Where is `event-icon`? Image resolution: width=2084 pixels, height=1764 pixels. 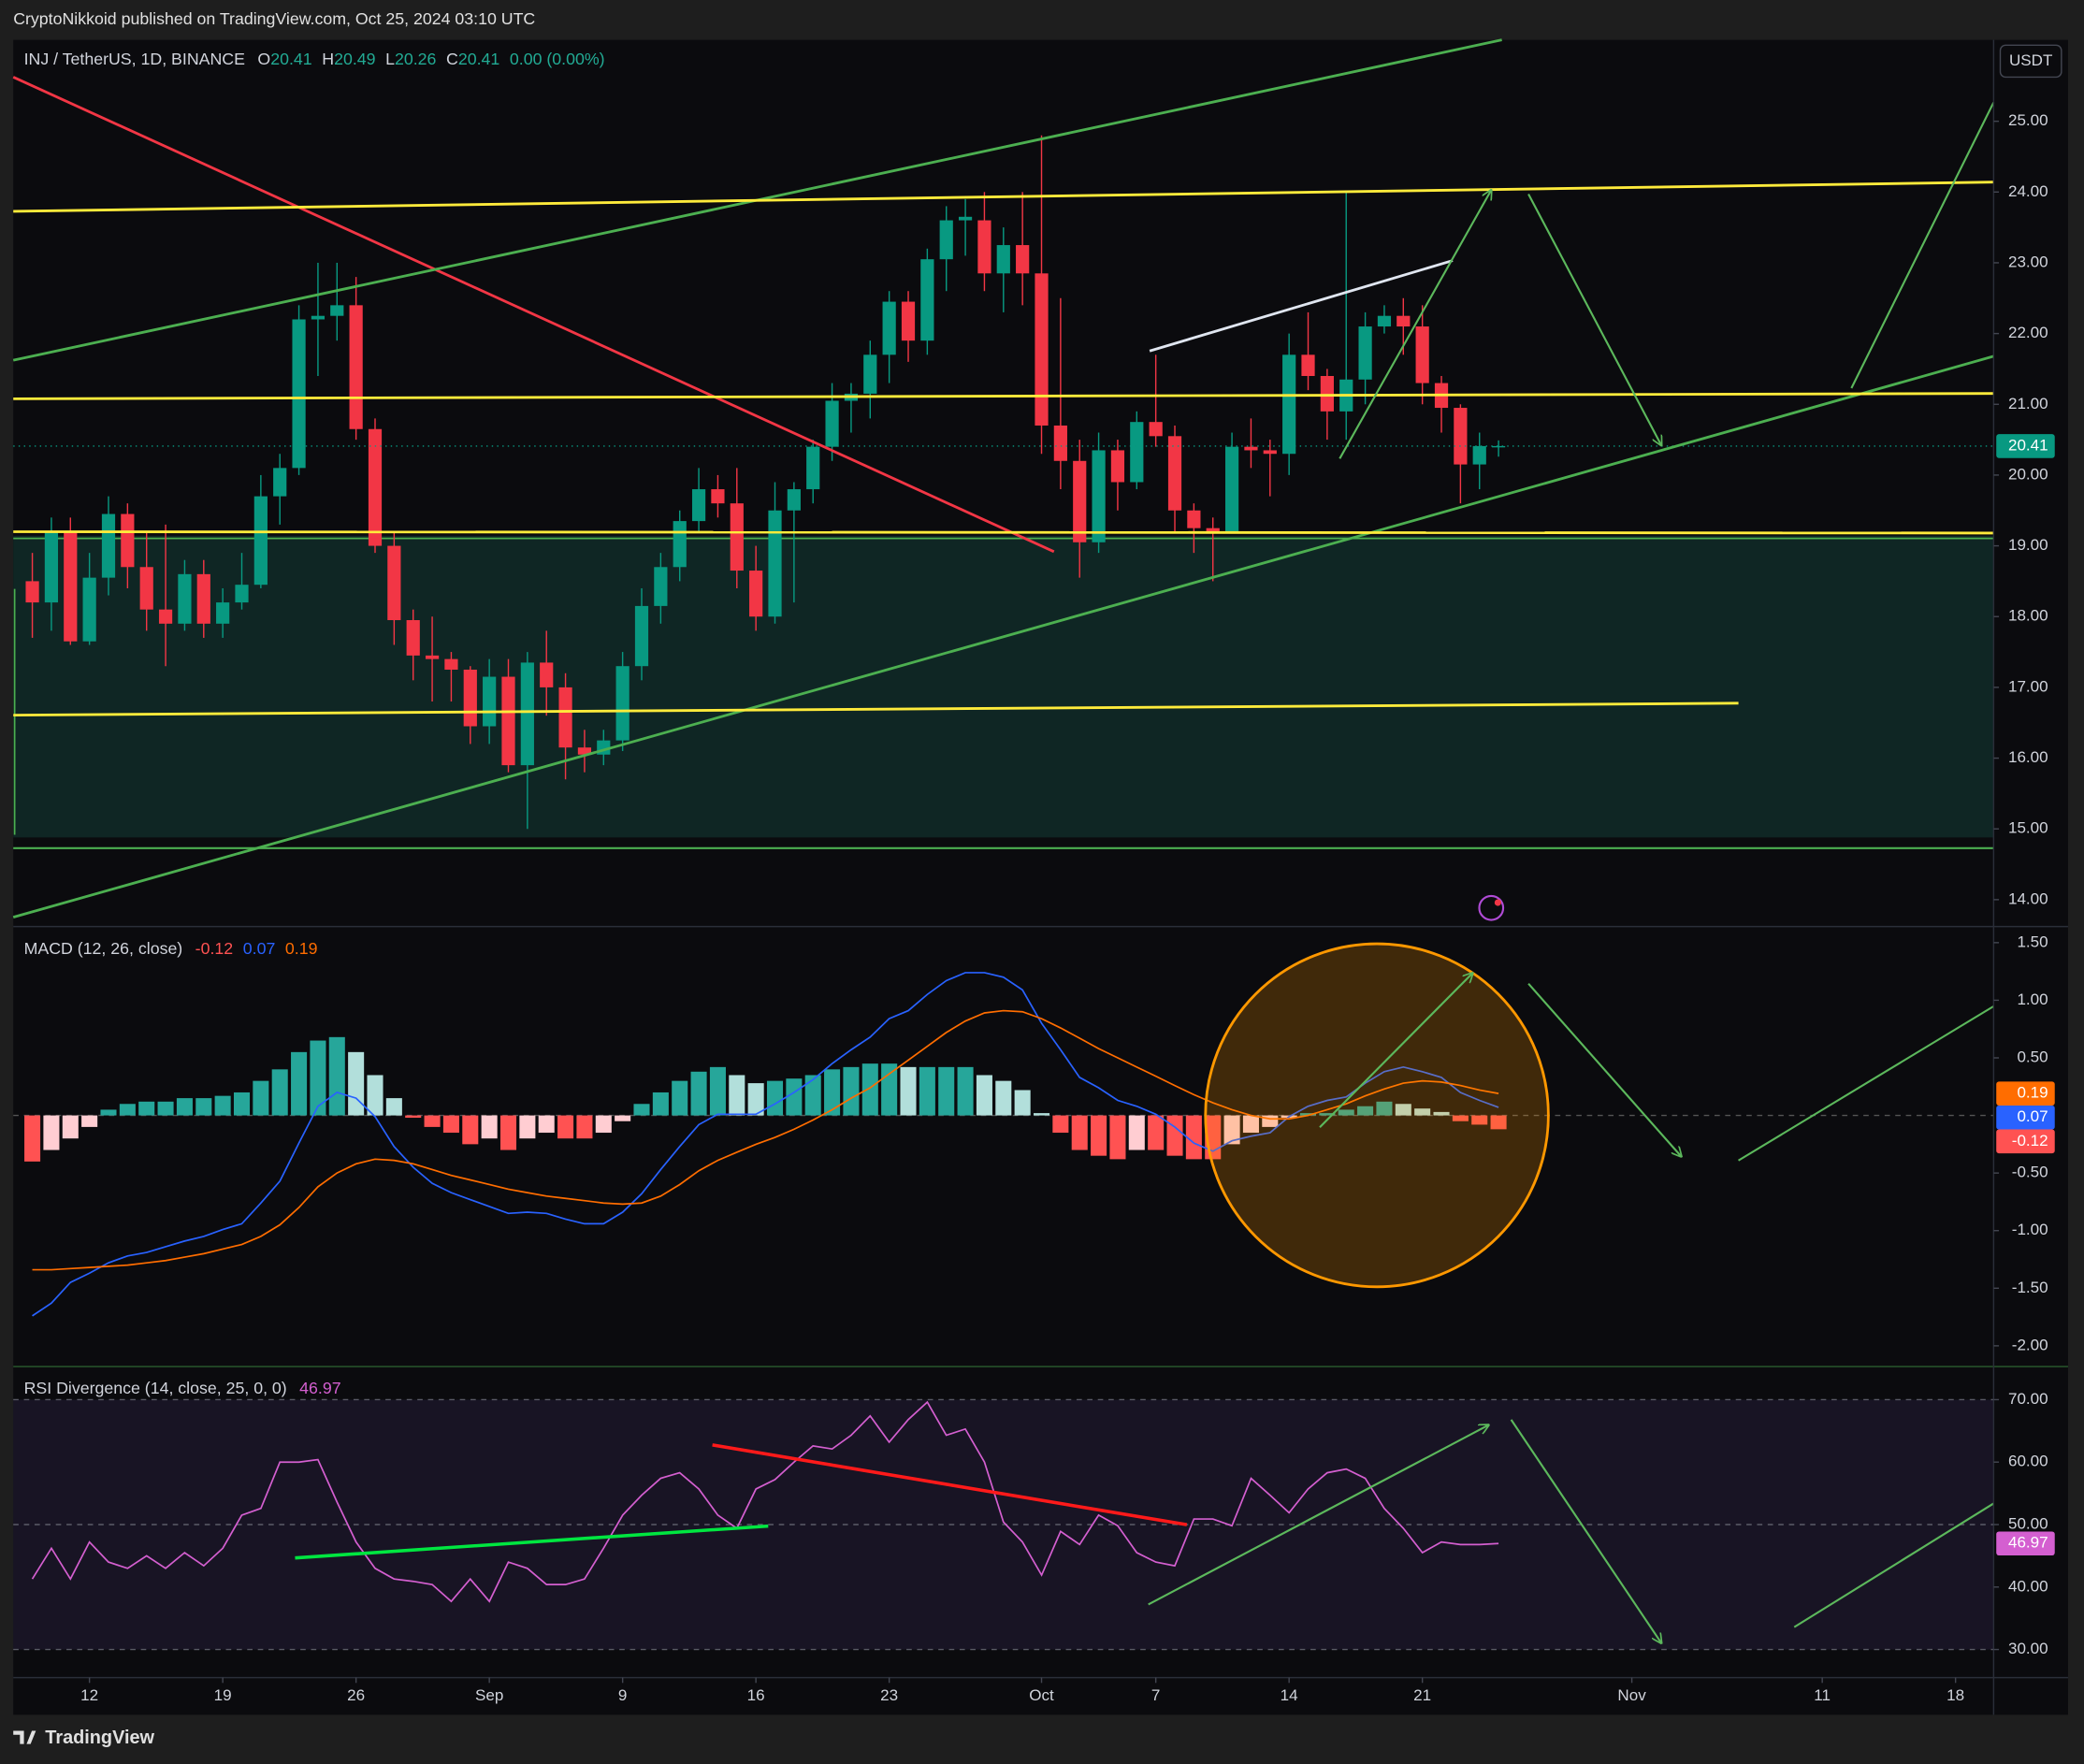 event-icon is located at coordinates (1491, 907).